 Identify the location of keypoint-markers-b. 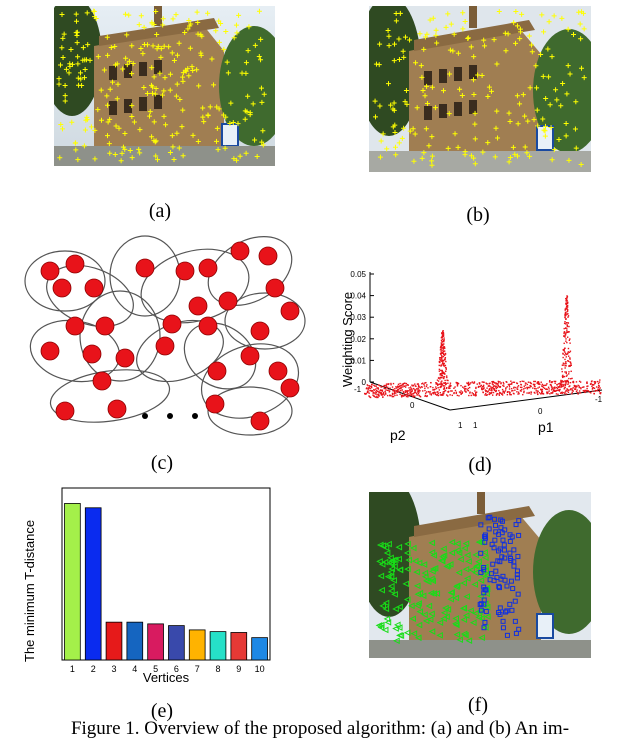
(479, 88).